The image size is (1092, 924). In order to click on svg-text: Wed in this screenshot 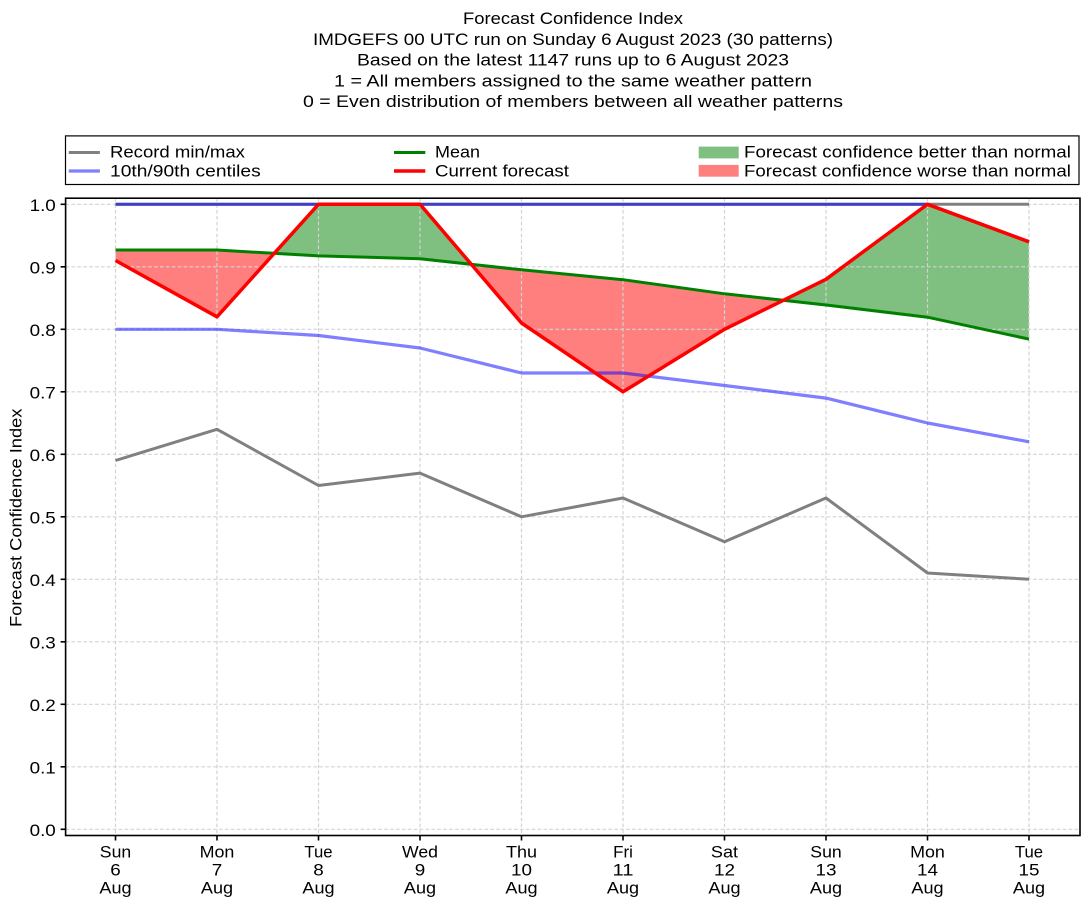, I will do `click(420, 853)`.